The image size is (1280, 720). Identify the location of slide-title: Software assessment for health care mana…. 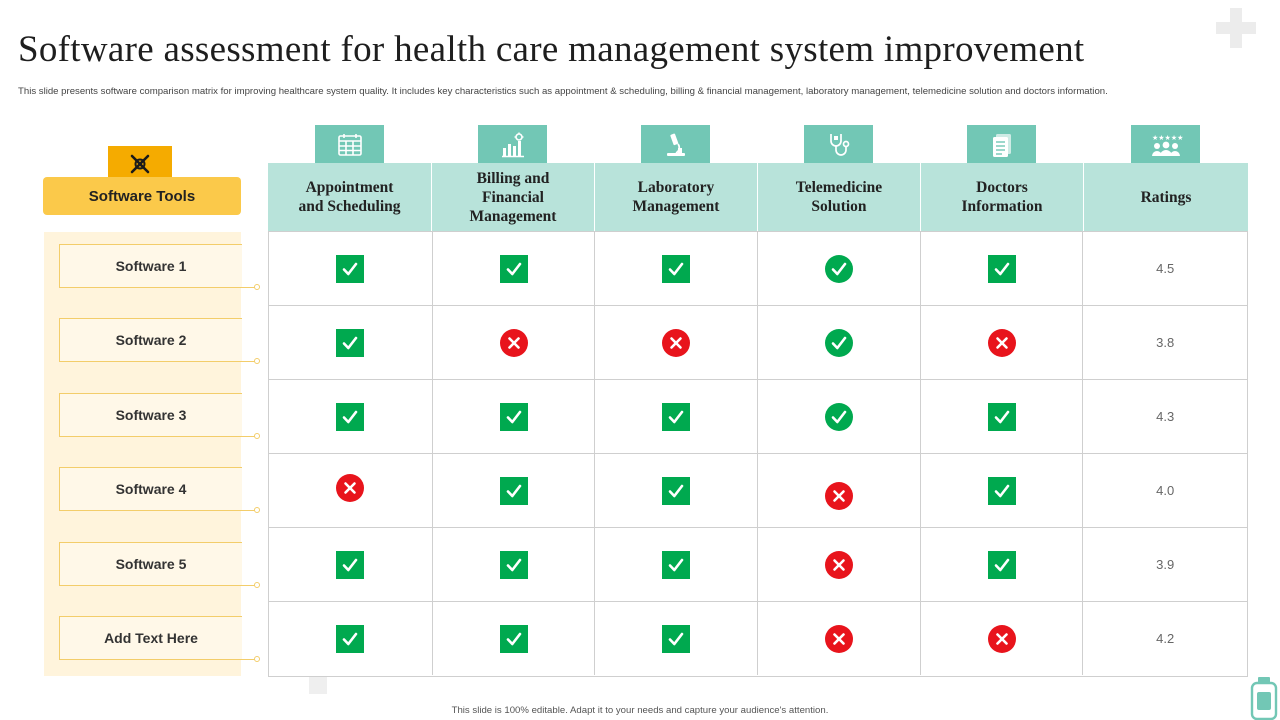
(551, 49).